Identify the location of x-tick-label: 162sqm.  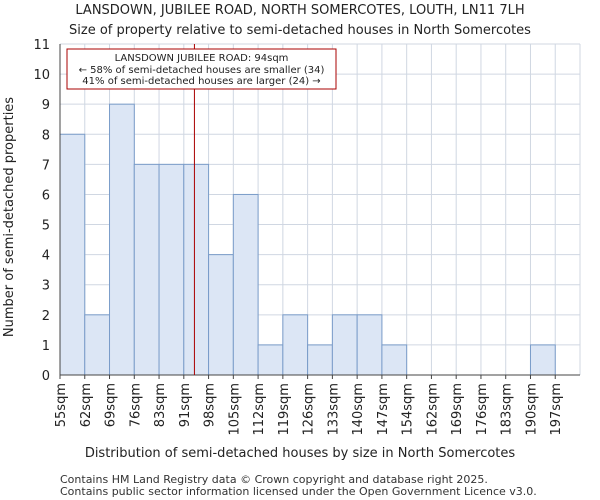
(432, 409).